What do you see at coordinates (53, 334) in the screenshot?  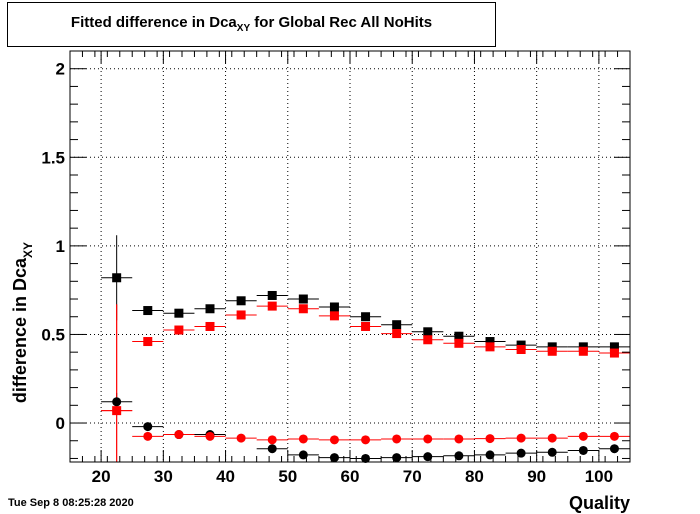 I see `y-tick-label: 0.5` at bounding box center [53, 334].